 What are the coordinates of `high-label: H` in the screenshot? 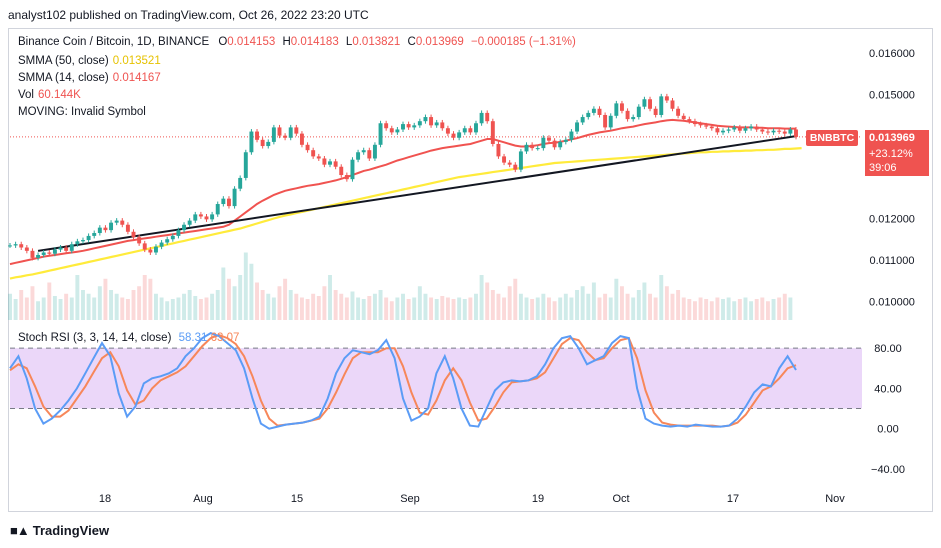 It's located at (286, 42).